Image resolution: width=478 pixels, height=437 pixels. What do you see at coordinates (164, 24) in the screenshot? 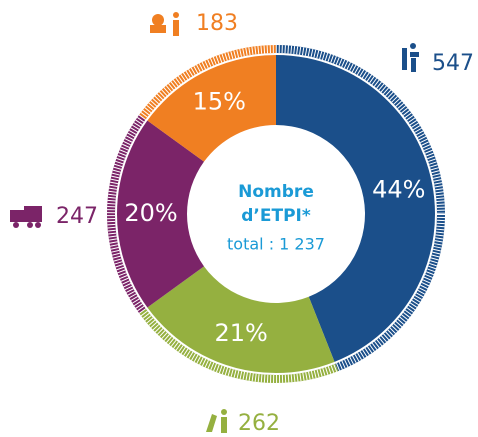
I see `icon-orange` at bounding box center [164, 24].